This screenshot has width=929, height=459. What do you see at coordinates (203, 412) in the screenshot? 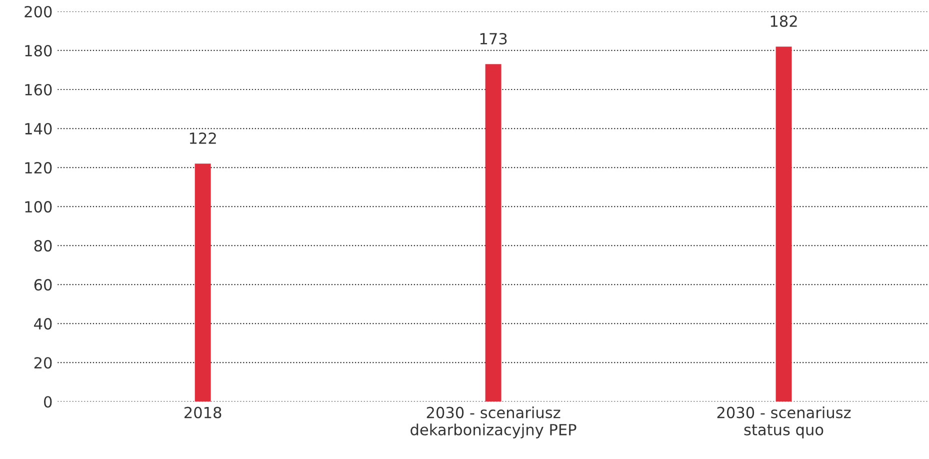
I see `x-tick-label: 2018` at bounding box center [203, 412].